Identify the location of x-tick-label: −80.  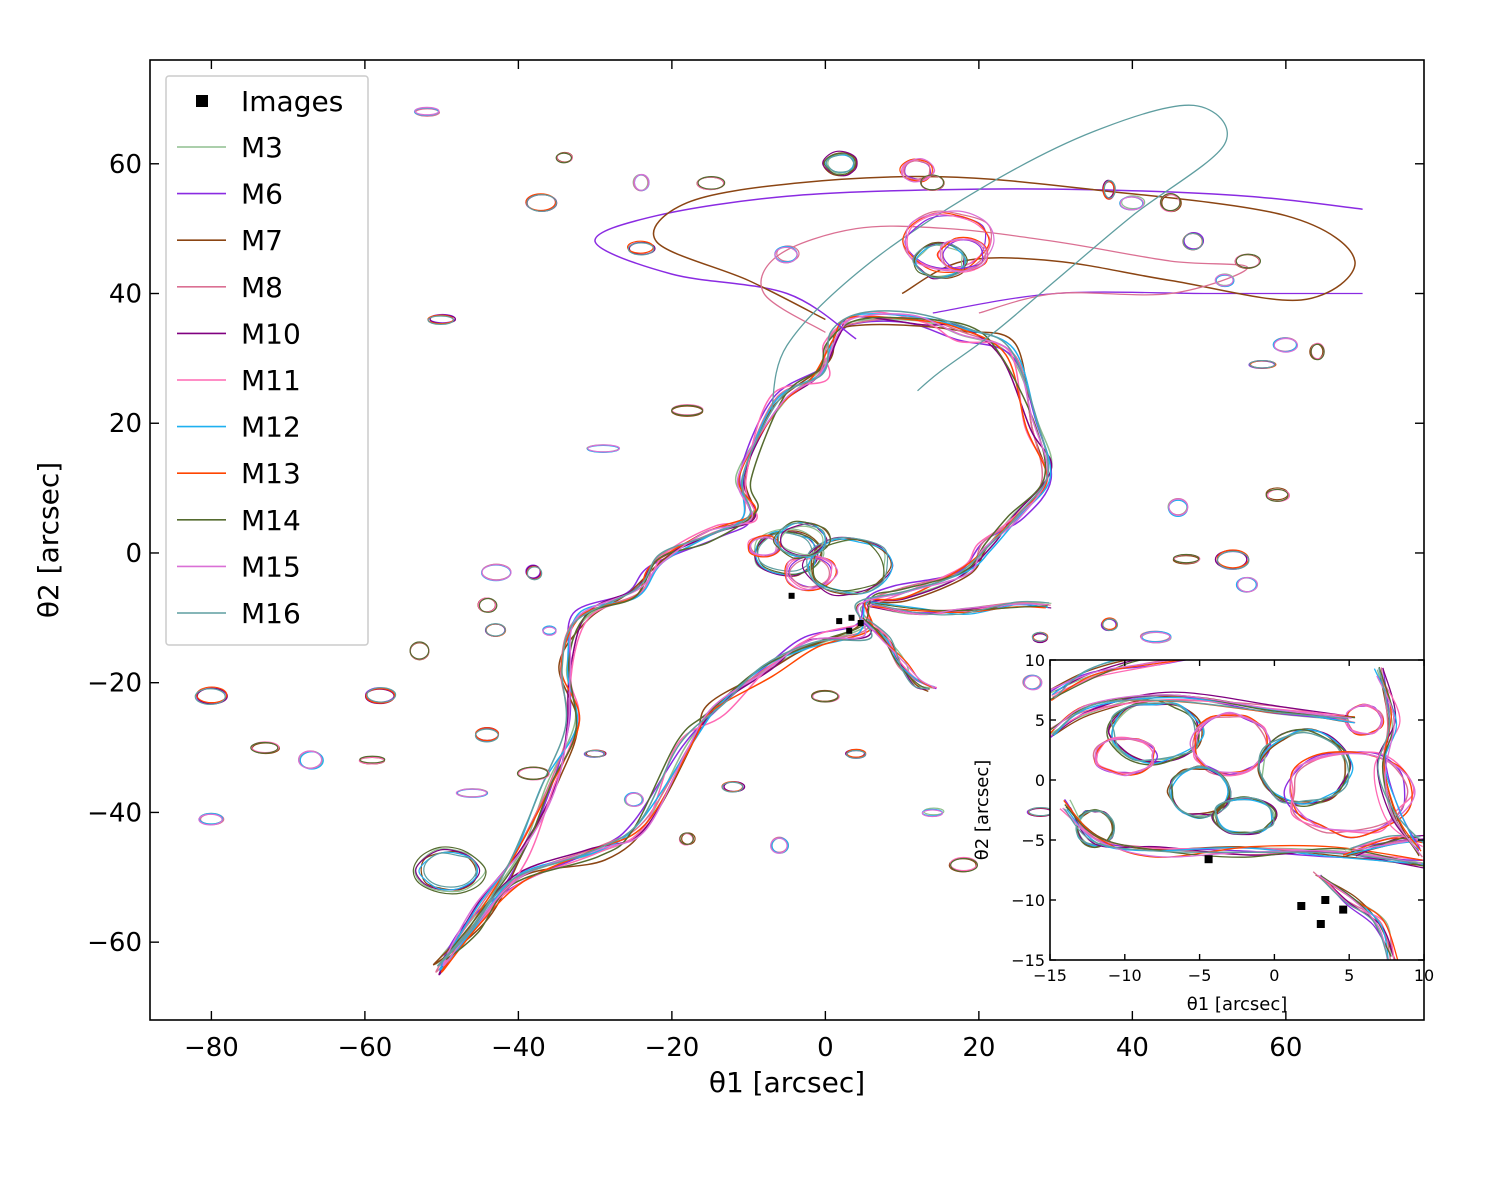
(211, 1048).